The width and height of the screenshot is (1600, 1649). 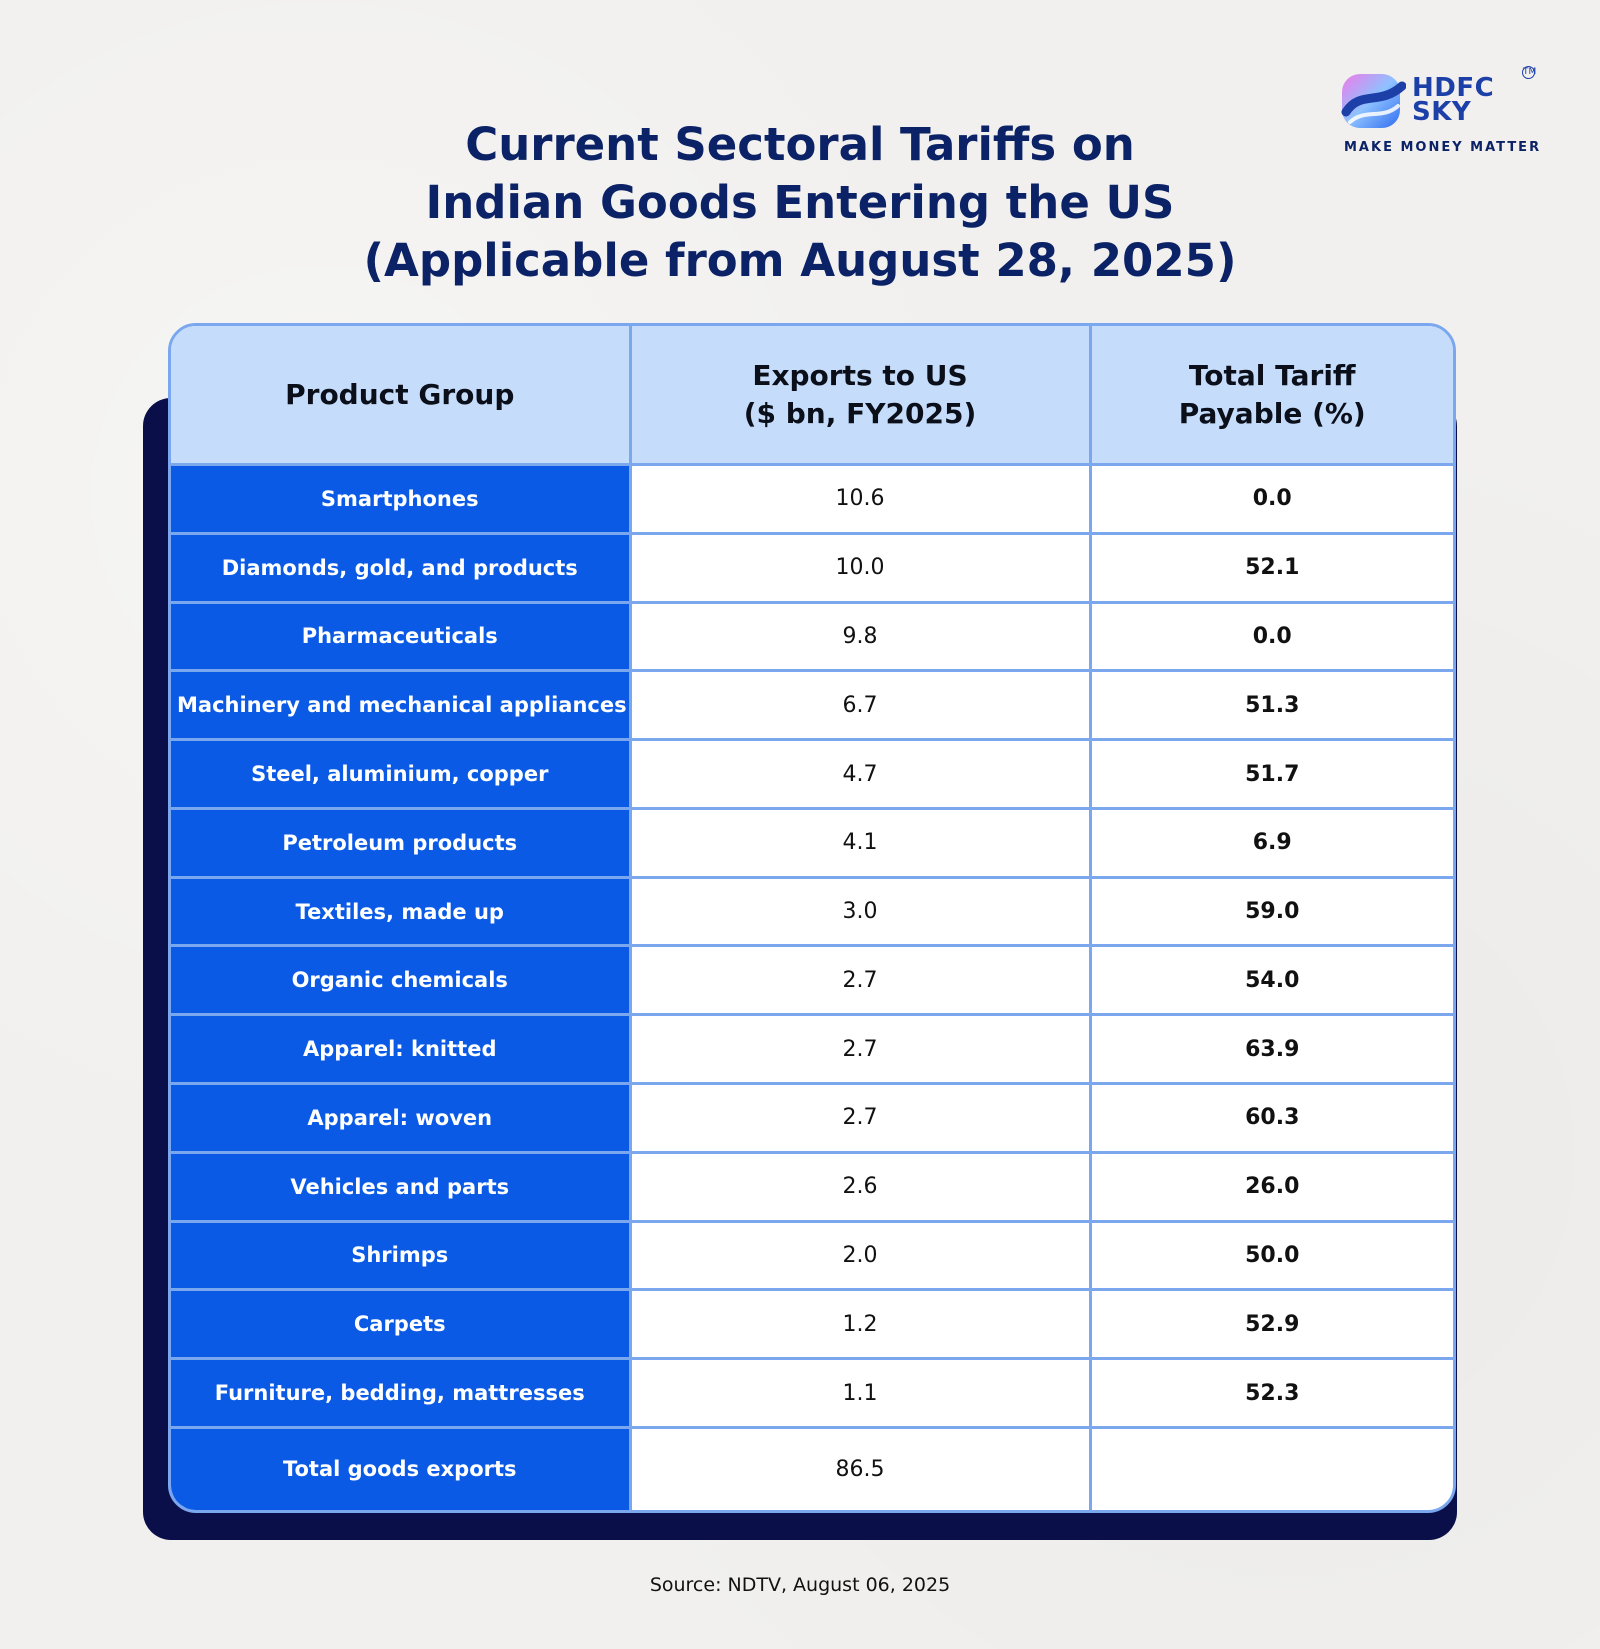 What do you see at coordinates (860, 375) in the screenshot?
I see `header-exports-line1: Exports to US` at bounding box center [860, 375].